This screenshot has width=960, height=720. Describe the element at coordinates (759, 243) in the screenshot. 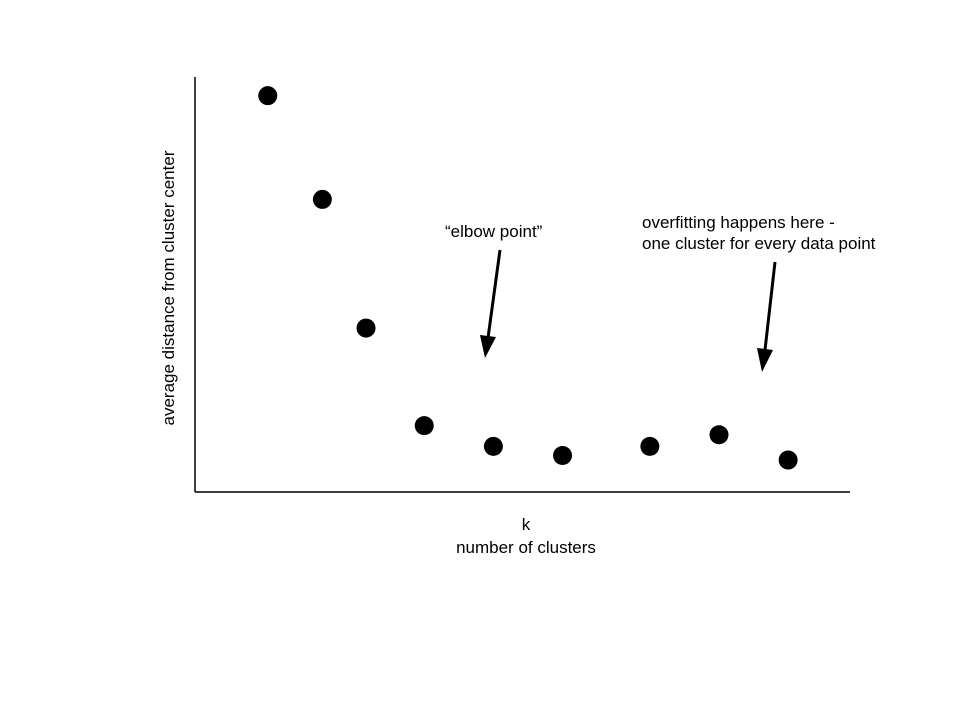

I see `overfit-annotation-line-2: one cluster for every data point` at that location.